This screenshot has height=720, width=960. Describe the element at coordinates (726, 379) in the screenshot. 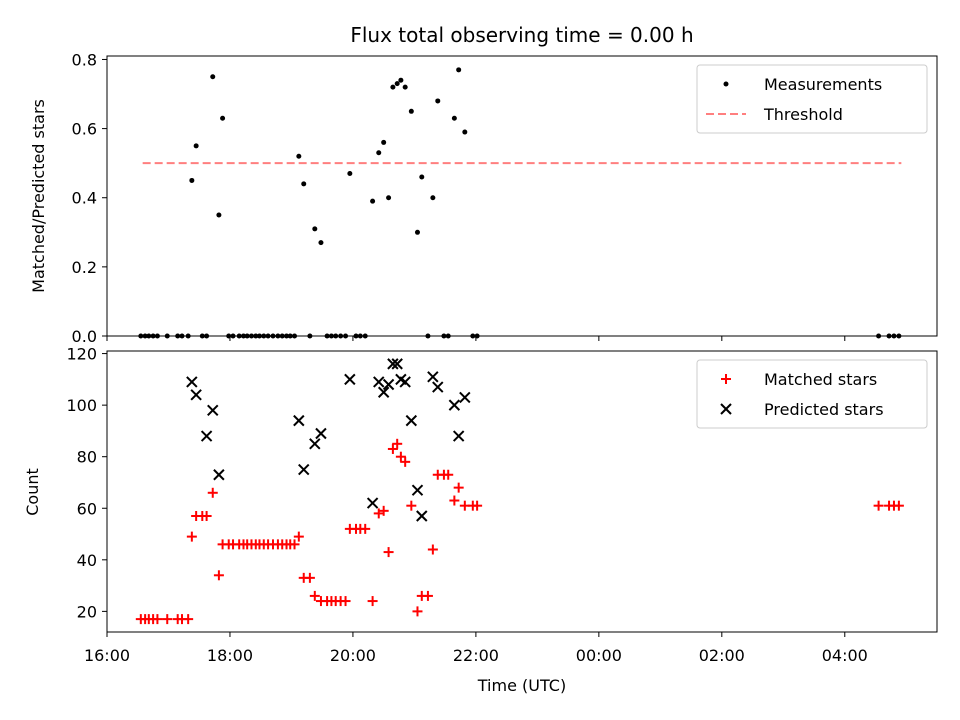

I see `legend-matched-marker` at that location.